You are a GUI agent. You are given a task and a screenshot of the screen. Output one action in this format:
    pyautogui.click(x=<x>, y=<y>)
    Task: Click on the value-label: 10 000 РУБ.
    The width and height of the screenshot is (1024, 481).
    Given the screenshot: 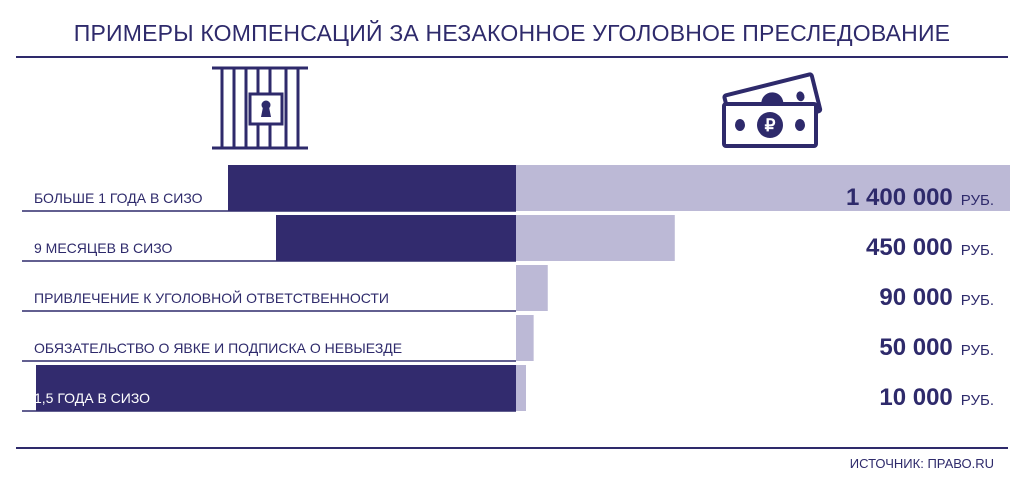 What is the action you would take?
    pyautogui.click(x=936, y=397)
    